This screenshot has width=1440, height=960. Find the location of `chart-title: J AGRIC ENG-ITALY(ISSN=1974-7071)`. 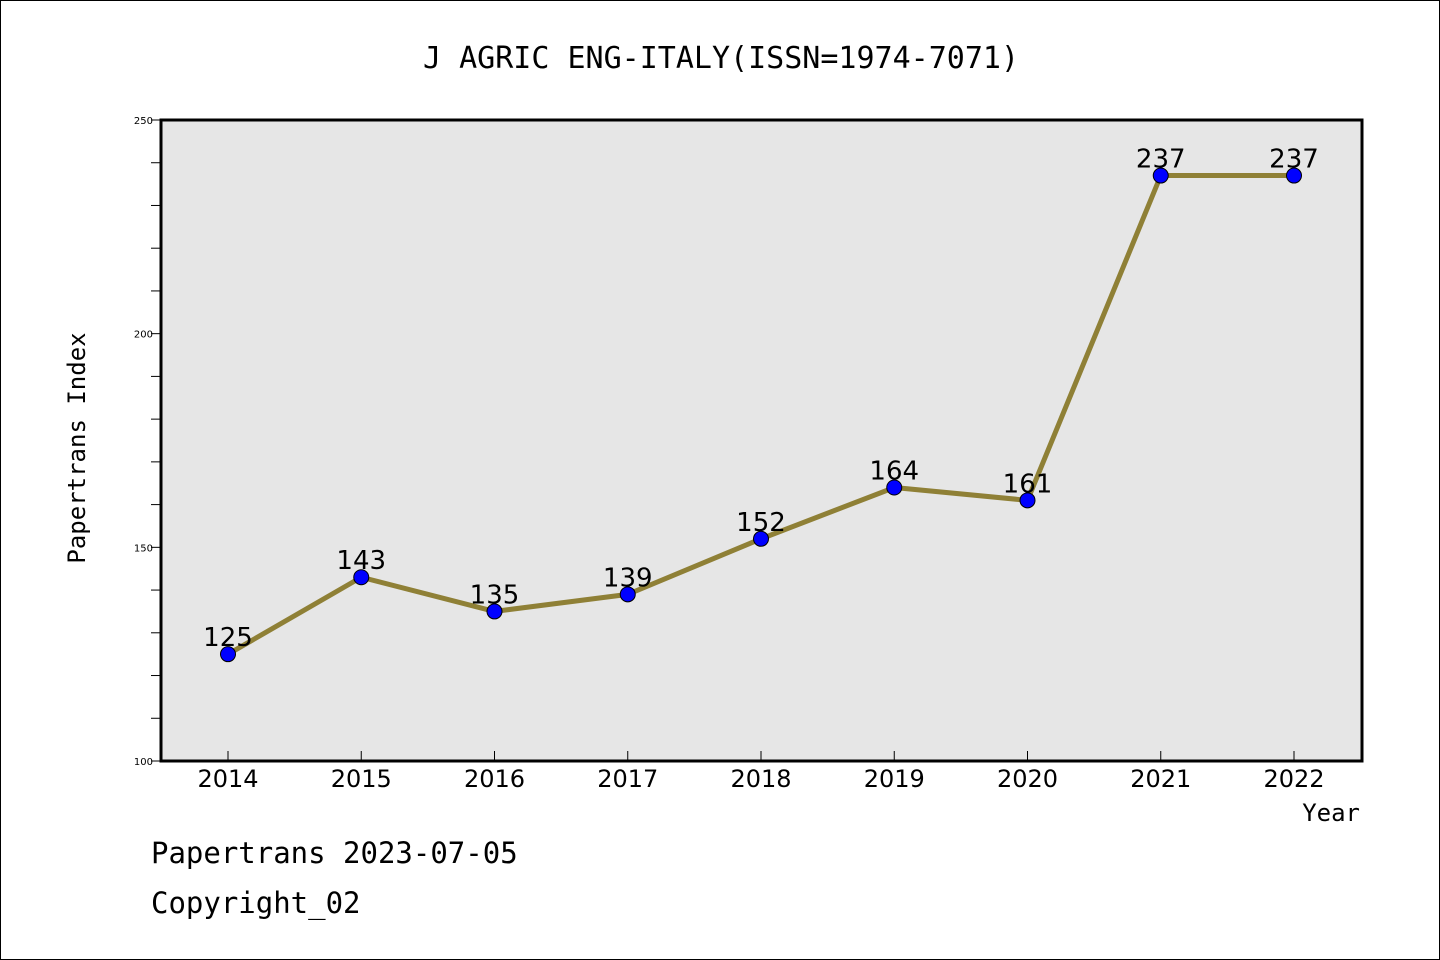

chart-title: J AGRIC ENG-ITALY(ISSN=1974-7071) is located at coordinates (721, 58).